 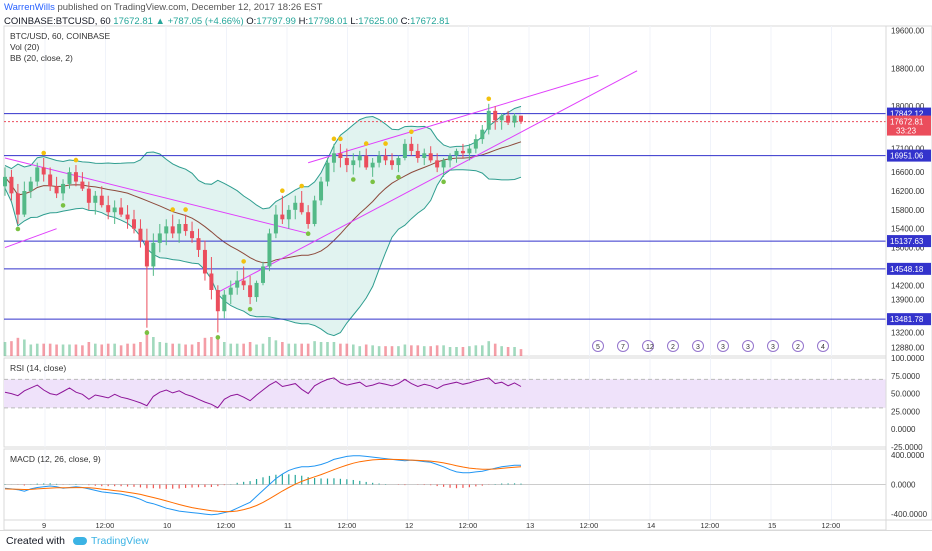 What do you see at coordinates (798, 347) in the screenshot?
I see `event-badge-label: 2` at bounding box center [798, 347].